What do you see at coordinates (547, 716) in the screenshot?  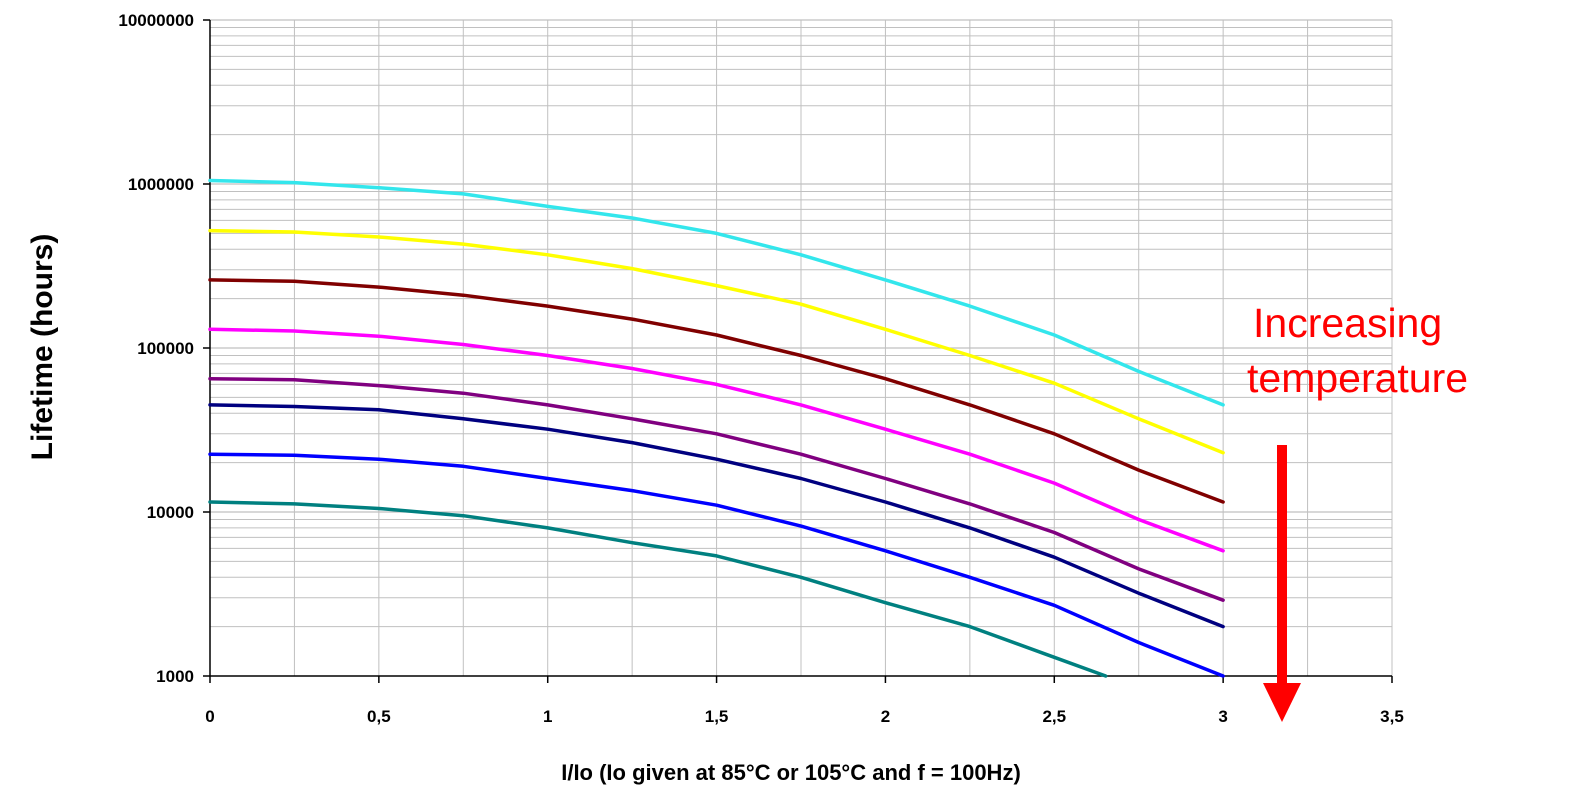 I see `x-tick-label: 1` at bounding box center [547, 716].